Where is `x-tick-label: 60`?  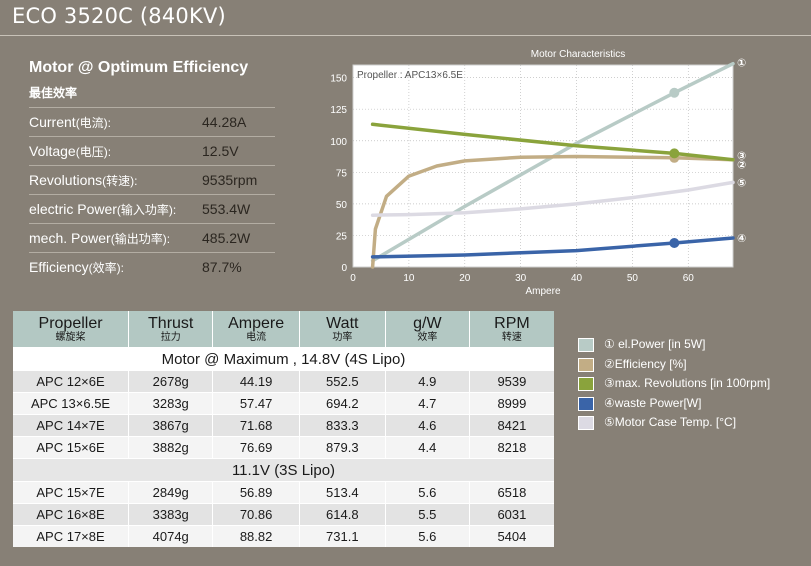 x-tick-label: 60 is located at coordinates (689, 278).